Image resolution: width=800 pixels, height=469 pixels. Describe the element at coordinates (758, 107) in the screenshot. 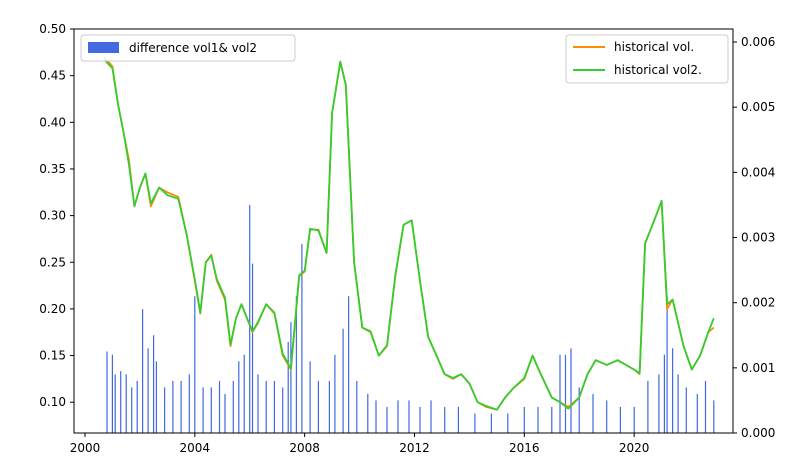

I see `y-right-tick-label: 0.005` at that location.